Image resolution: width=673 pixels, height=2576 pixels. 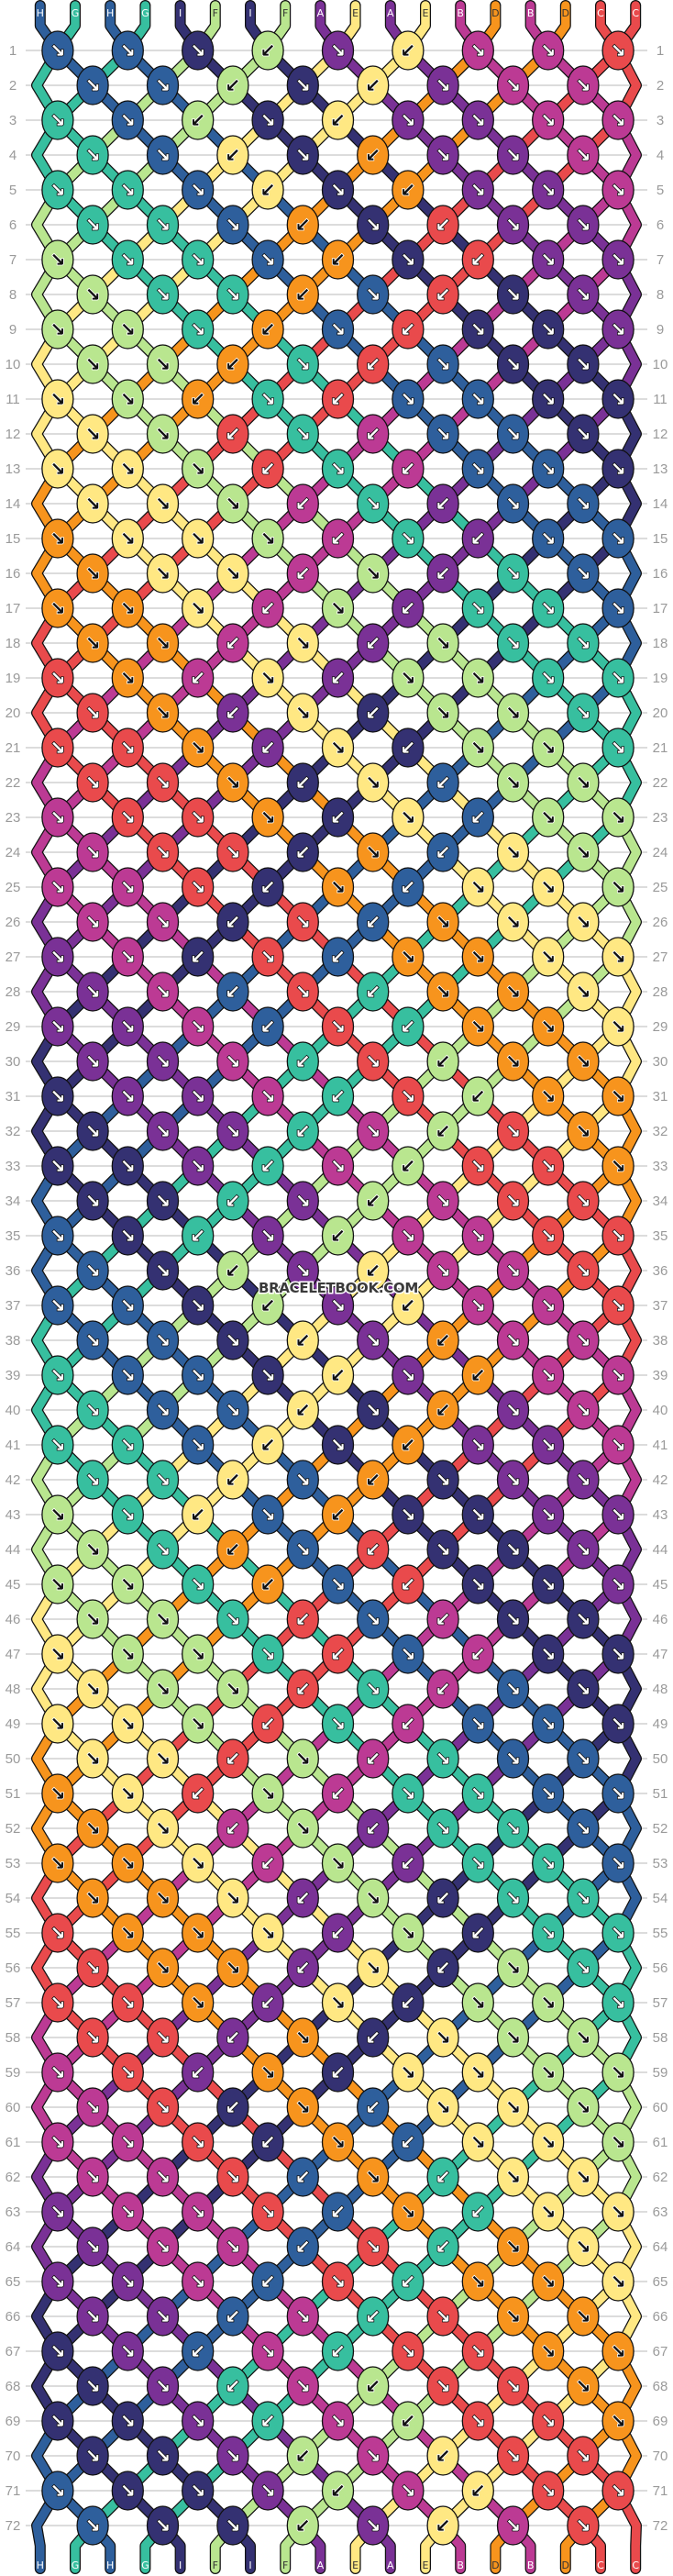 What do you see at coordinates (13, 2142) in the screenshot?
I see `row-number-left: 61` at bounding box center [13, 2142].